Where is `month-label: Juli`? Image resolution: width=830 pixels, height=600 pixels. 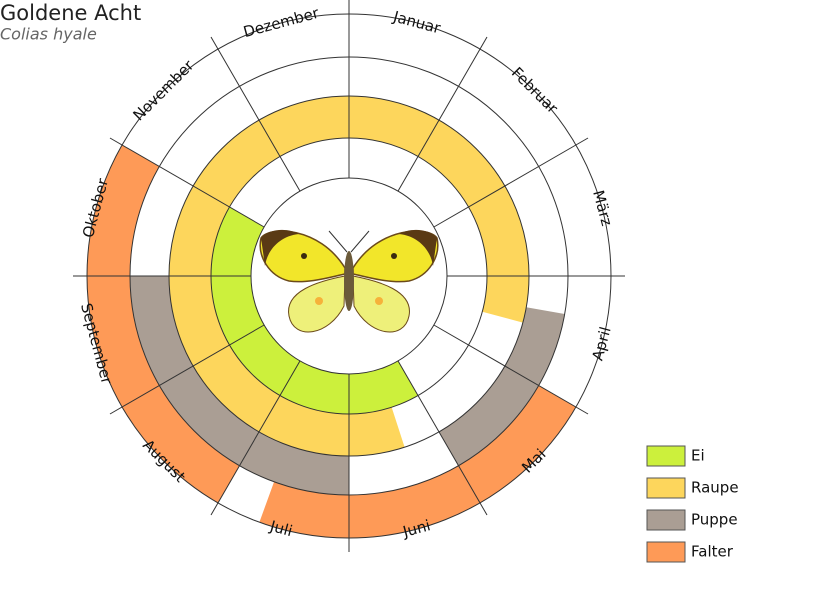 month-label: Juli is located at coordinates (280, 528).